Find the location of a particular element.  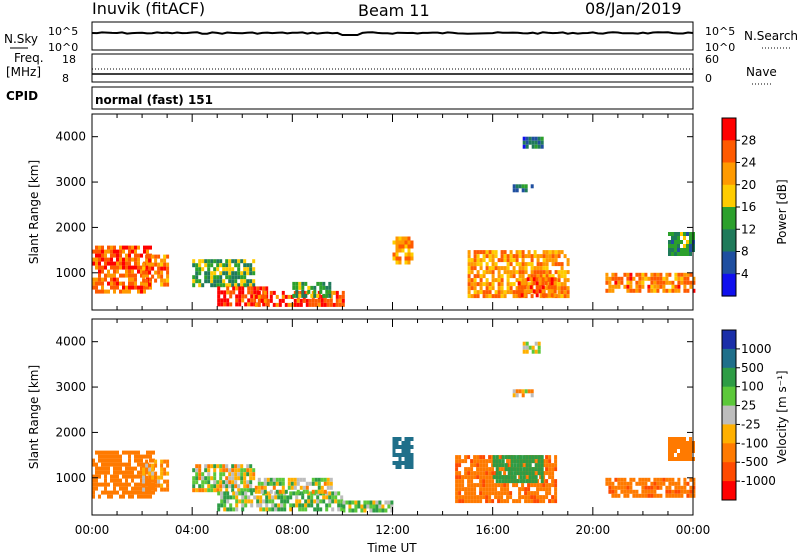

power-cb-tick-label-4: 12 is located at coordinates (748, 229).